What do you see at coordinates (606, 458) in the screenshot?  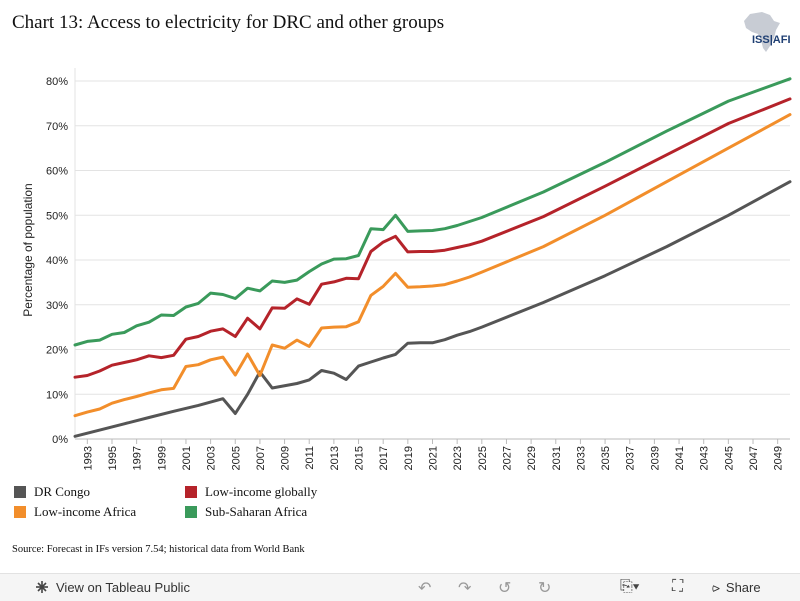 I see `x-tick-label: 2035` at bounding box center [606, 458].